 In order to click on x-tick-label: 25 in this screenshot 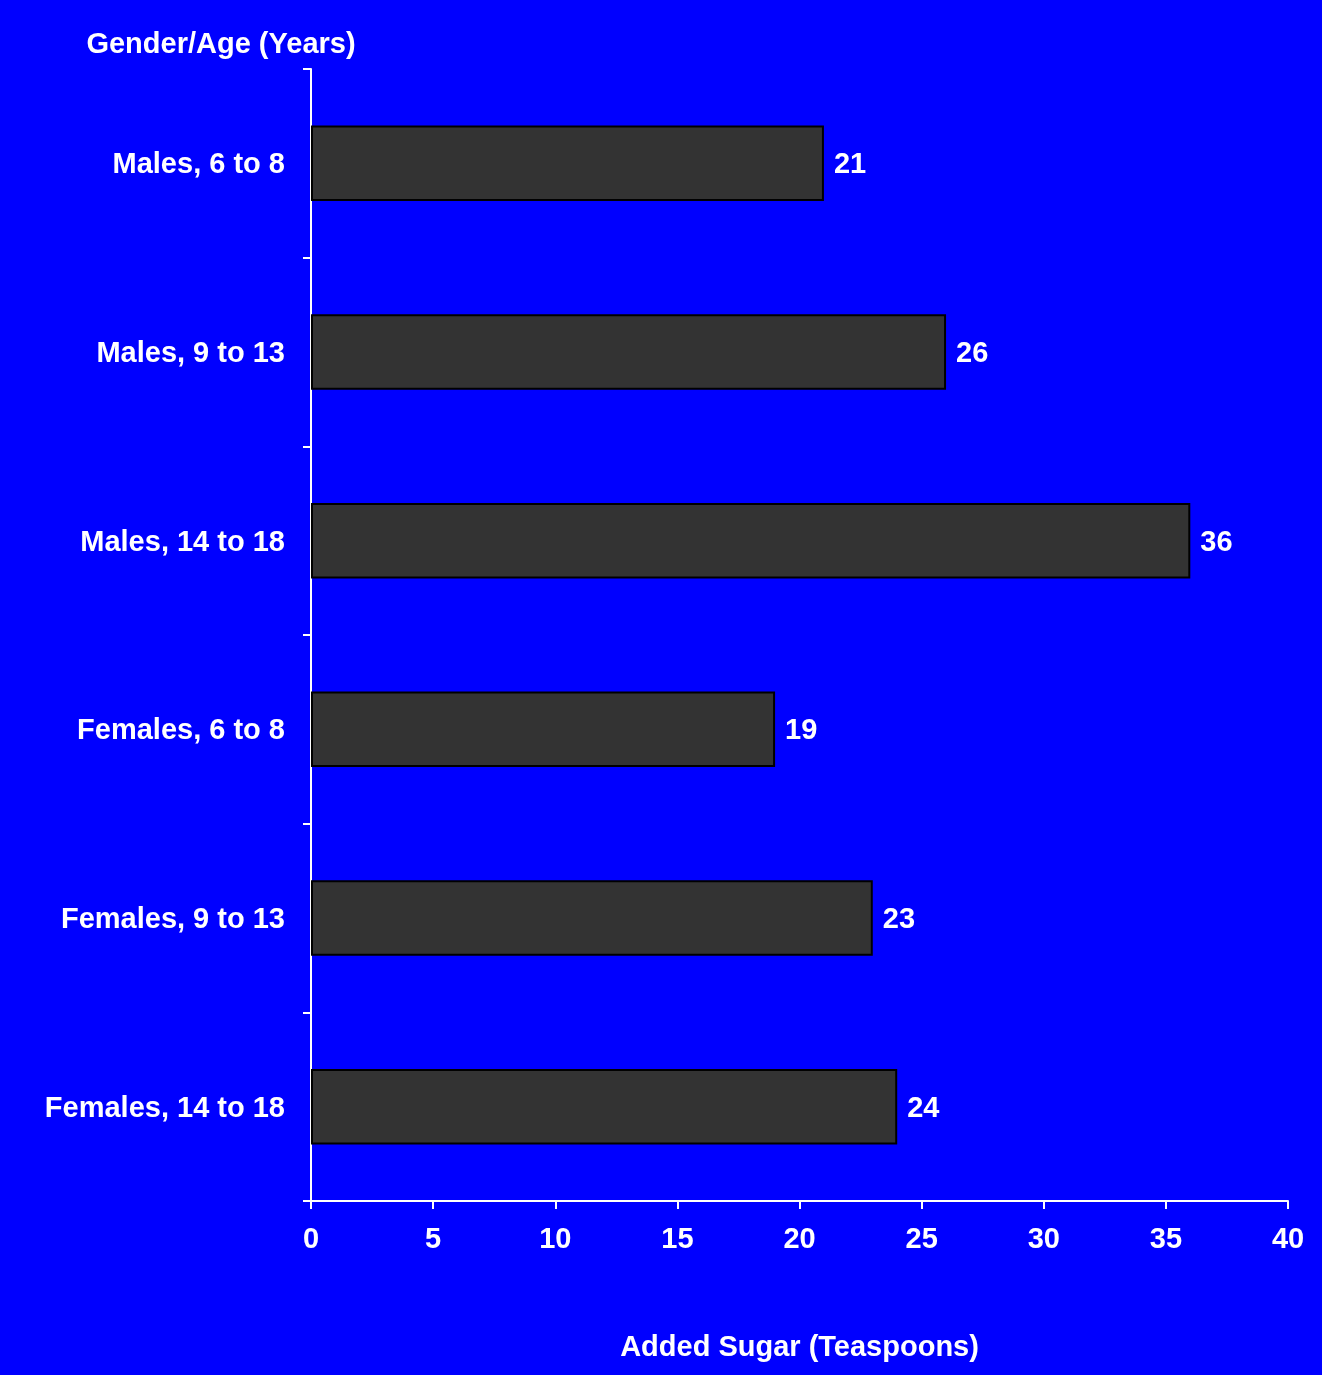, I will do `click(921, 1237)`.